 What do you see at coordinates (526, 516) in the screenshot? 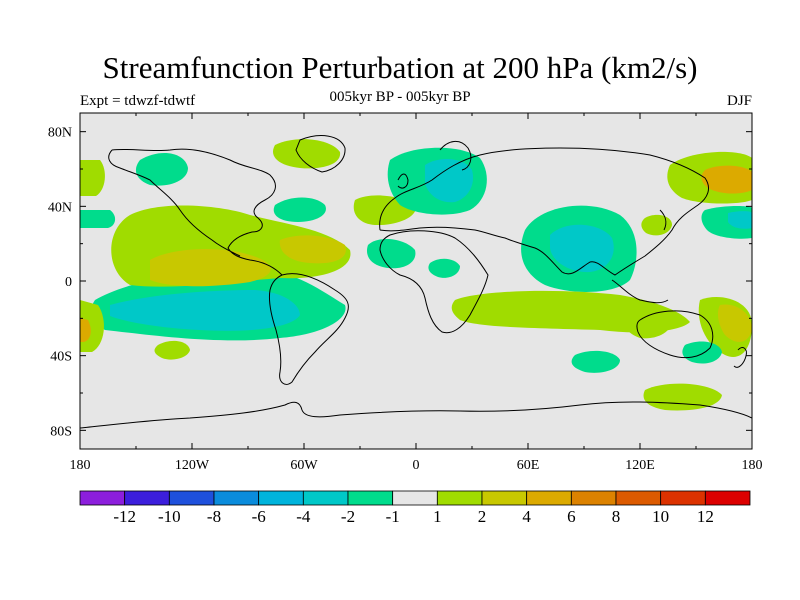
I see `colorbar-label: 4` at bounding box center [526, 516].